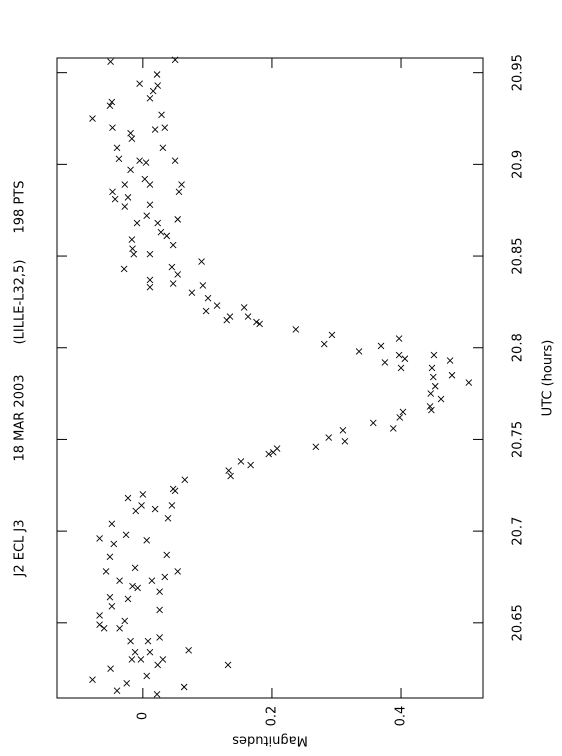  I want to click on y-axis-label: Magnitudes, so click(270, 740).